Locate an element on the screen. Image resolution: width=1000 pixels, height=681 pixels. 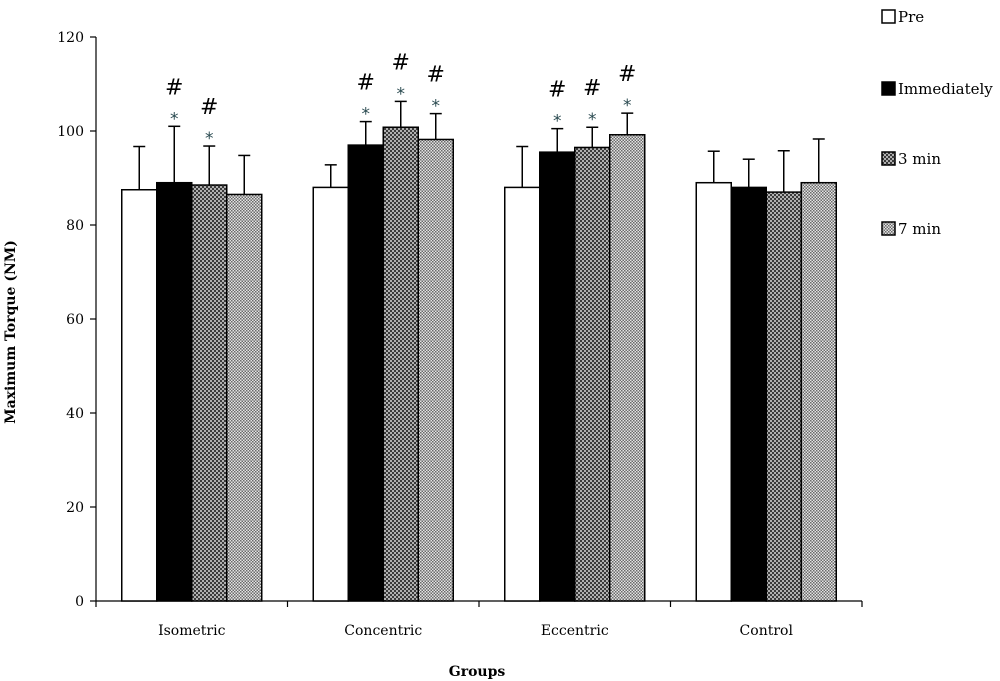
y-axis-title: Maximum Torque (NM) is located at coordinates (11, 332).